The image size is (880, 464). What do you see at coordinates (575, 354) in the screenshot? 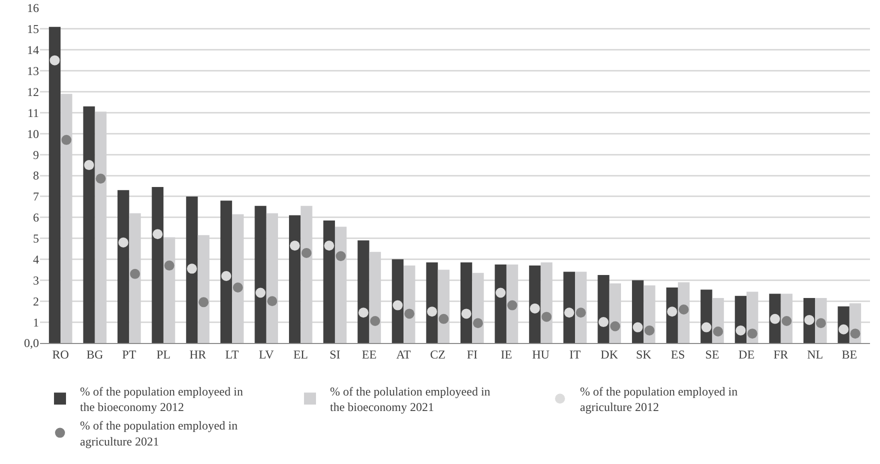
I see `x-tick-label: IT` at bounding box center [575, 354].